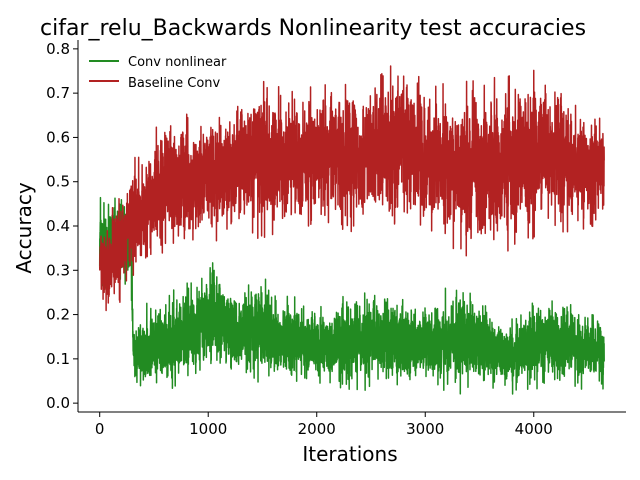 The image size is (640, 480). What do you see at coordinates (425, 429) in the screenshot?
I see `x-tick-label: 3000` at bounding box center [425, 429].